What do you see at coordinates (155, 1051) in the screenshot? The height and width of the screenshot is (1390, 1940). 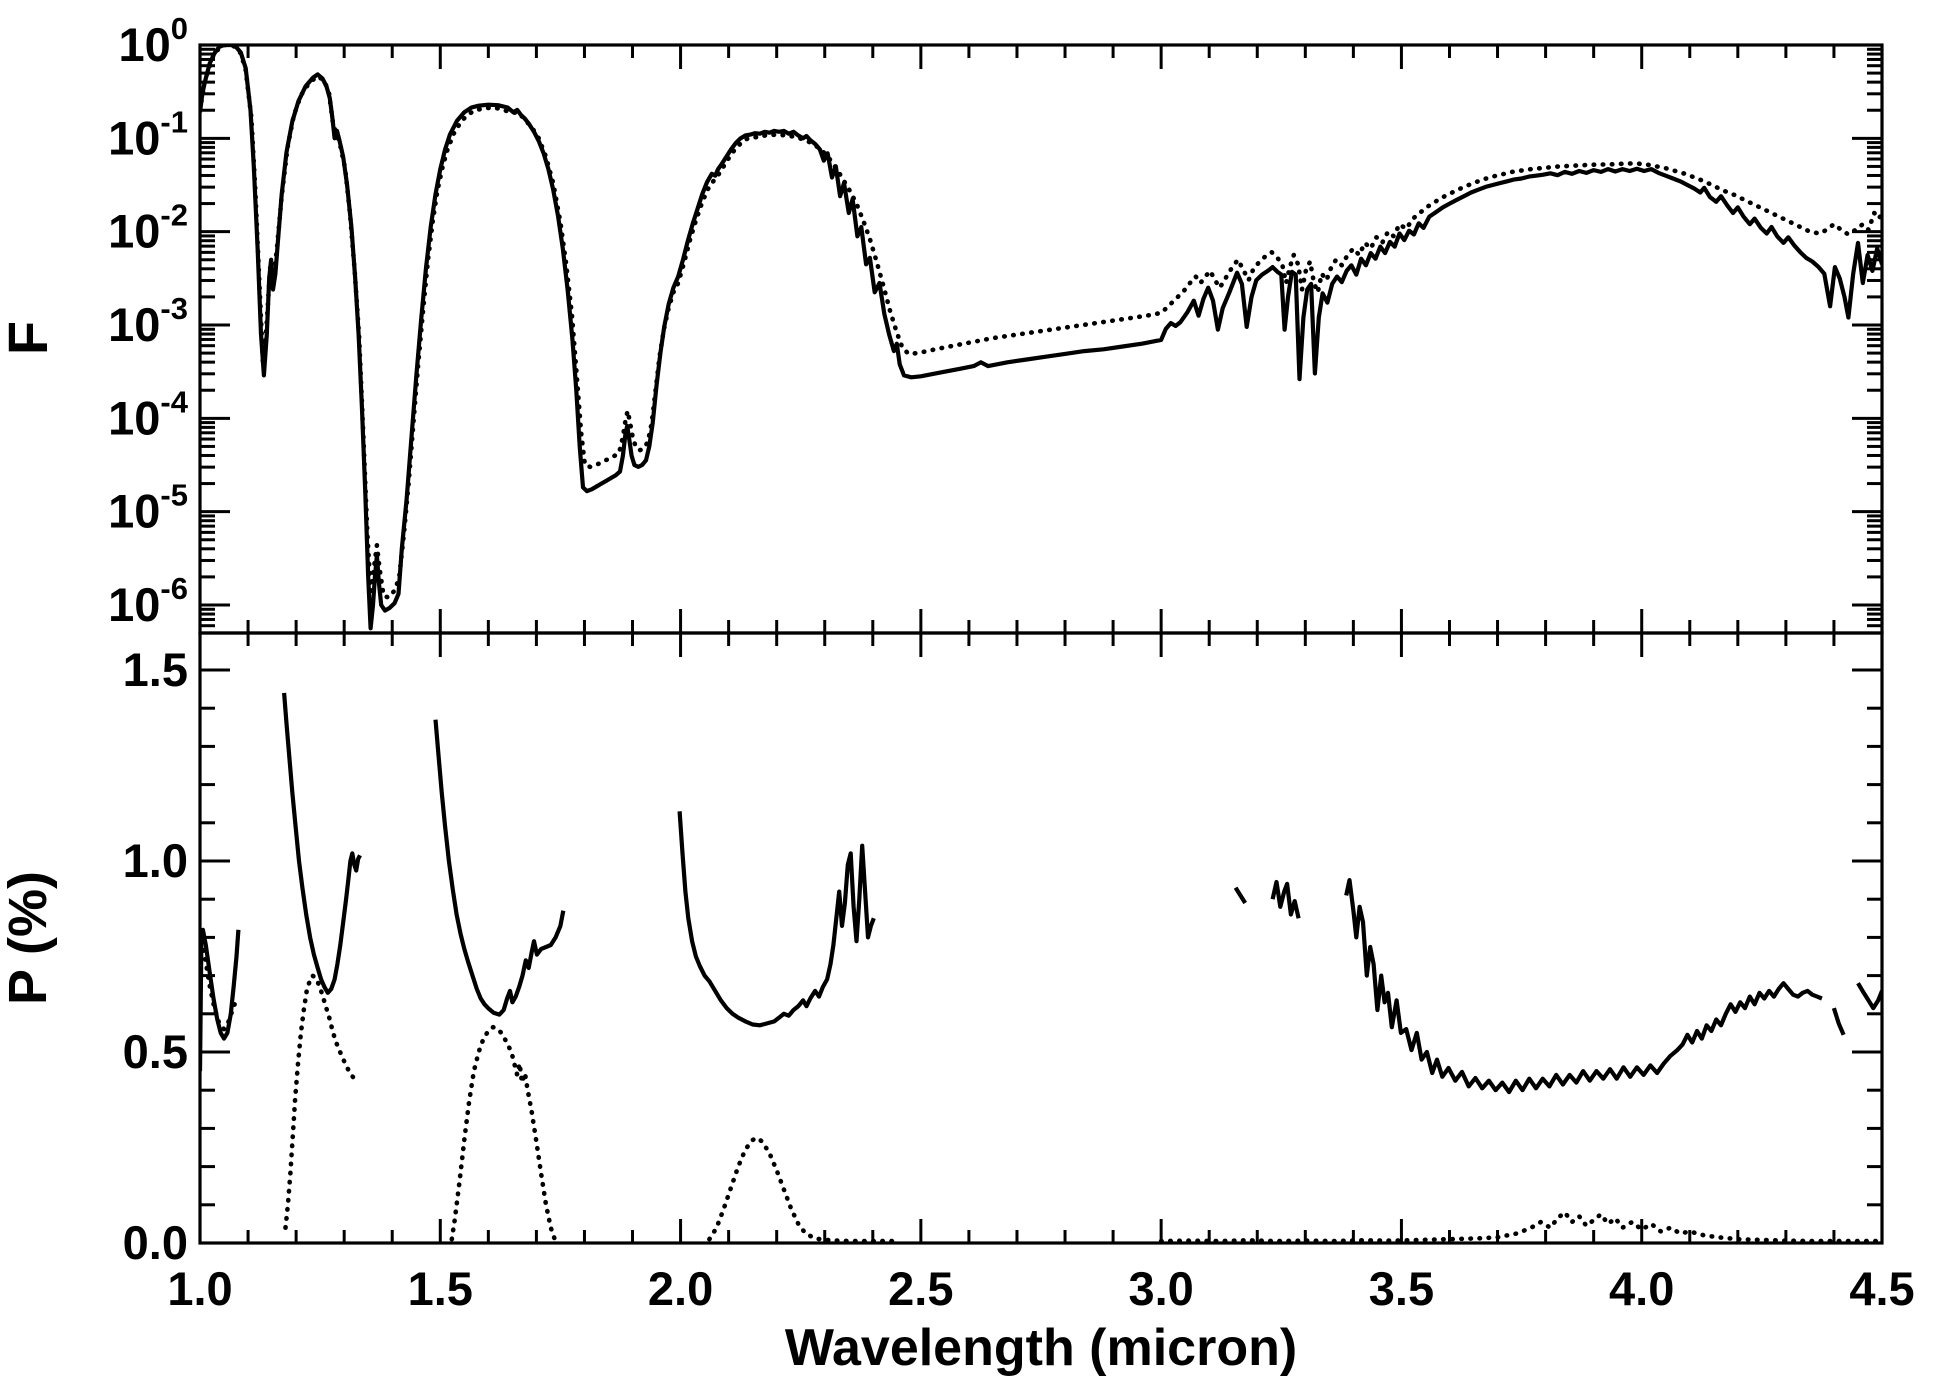 I see `polarization-tick-label: 0.5` at bounding box center [155, 1051].